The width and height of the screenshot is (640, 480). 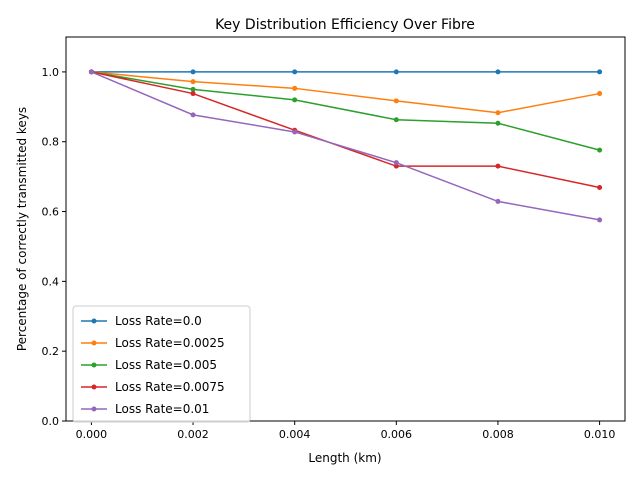 What do you see at coordinates (51, 142) in the screenshot?
I see `y-tick-label: 0.8` at bounding box center [51, 142].